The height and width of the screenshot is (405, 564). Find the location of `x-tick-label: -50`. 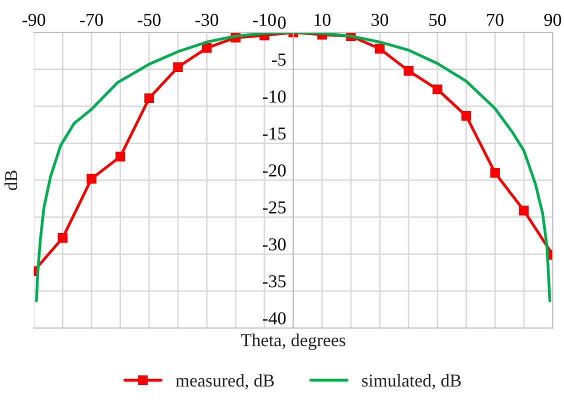

x-tick-label: -50 is located at coordinates (149, 20).